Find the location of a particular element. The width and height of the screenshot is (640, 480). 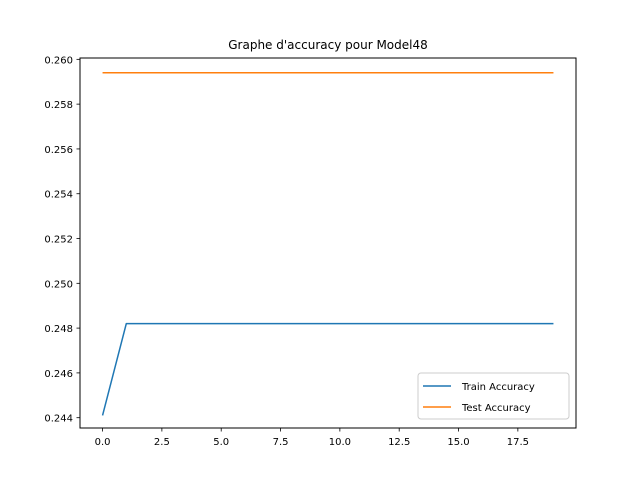

x-tick-label: 15.0 is located at coordinates (458, 442).